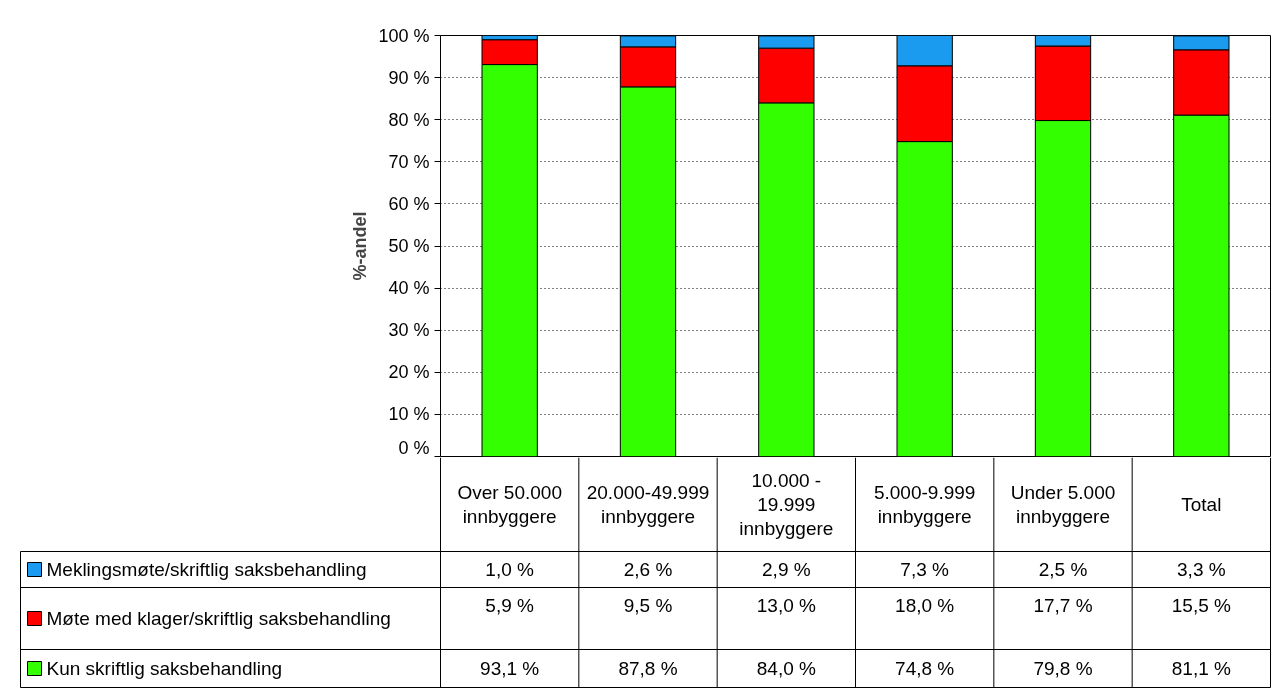  What do you see at coordinates (1063, 605) in the screenshot?
I see `data-label: 17,7 %` at bounding box center [1063, 605].